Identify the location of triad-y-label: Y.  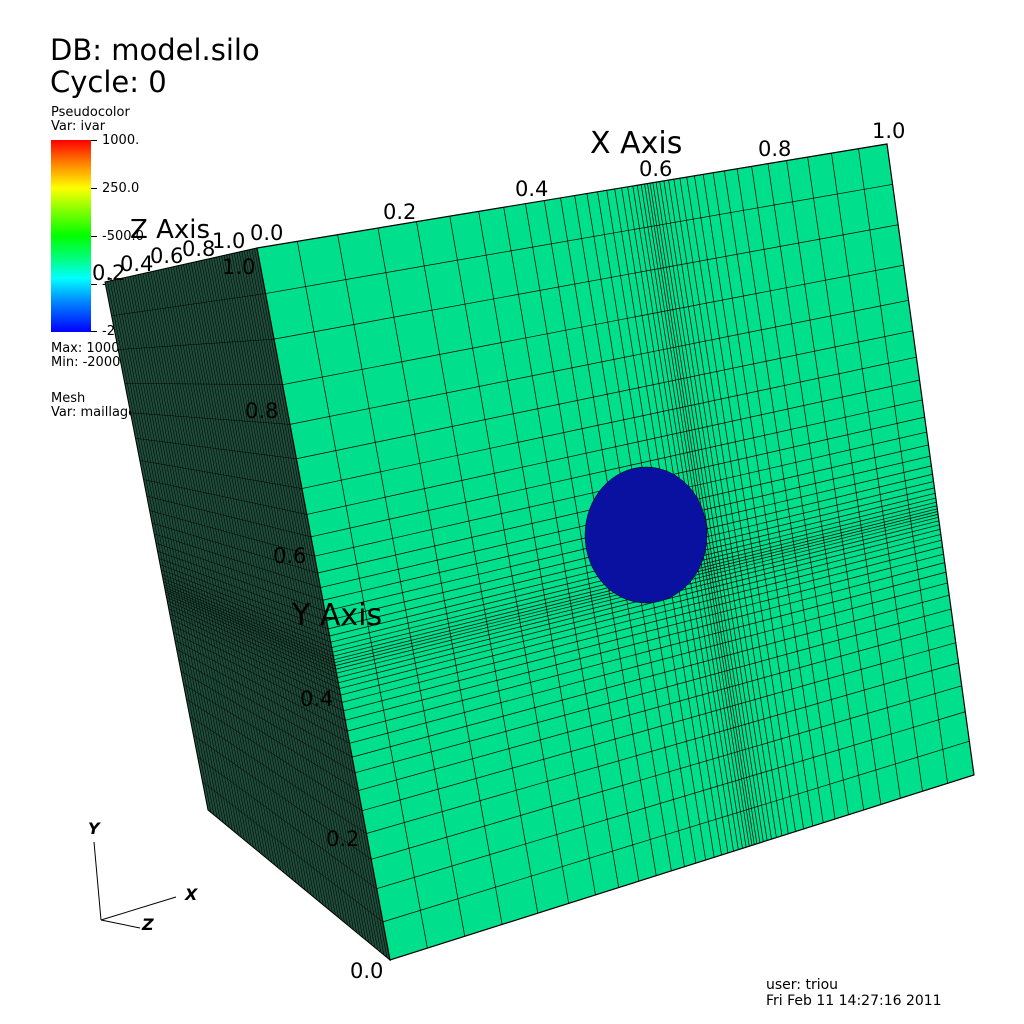
(94, 828).